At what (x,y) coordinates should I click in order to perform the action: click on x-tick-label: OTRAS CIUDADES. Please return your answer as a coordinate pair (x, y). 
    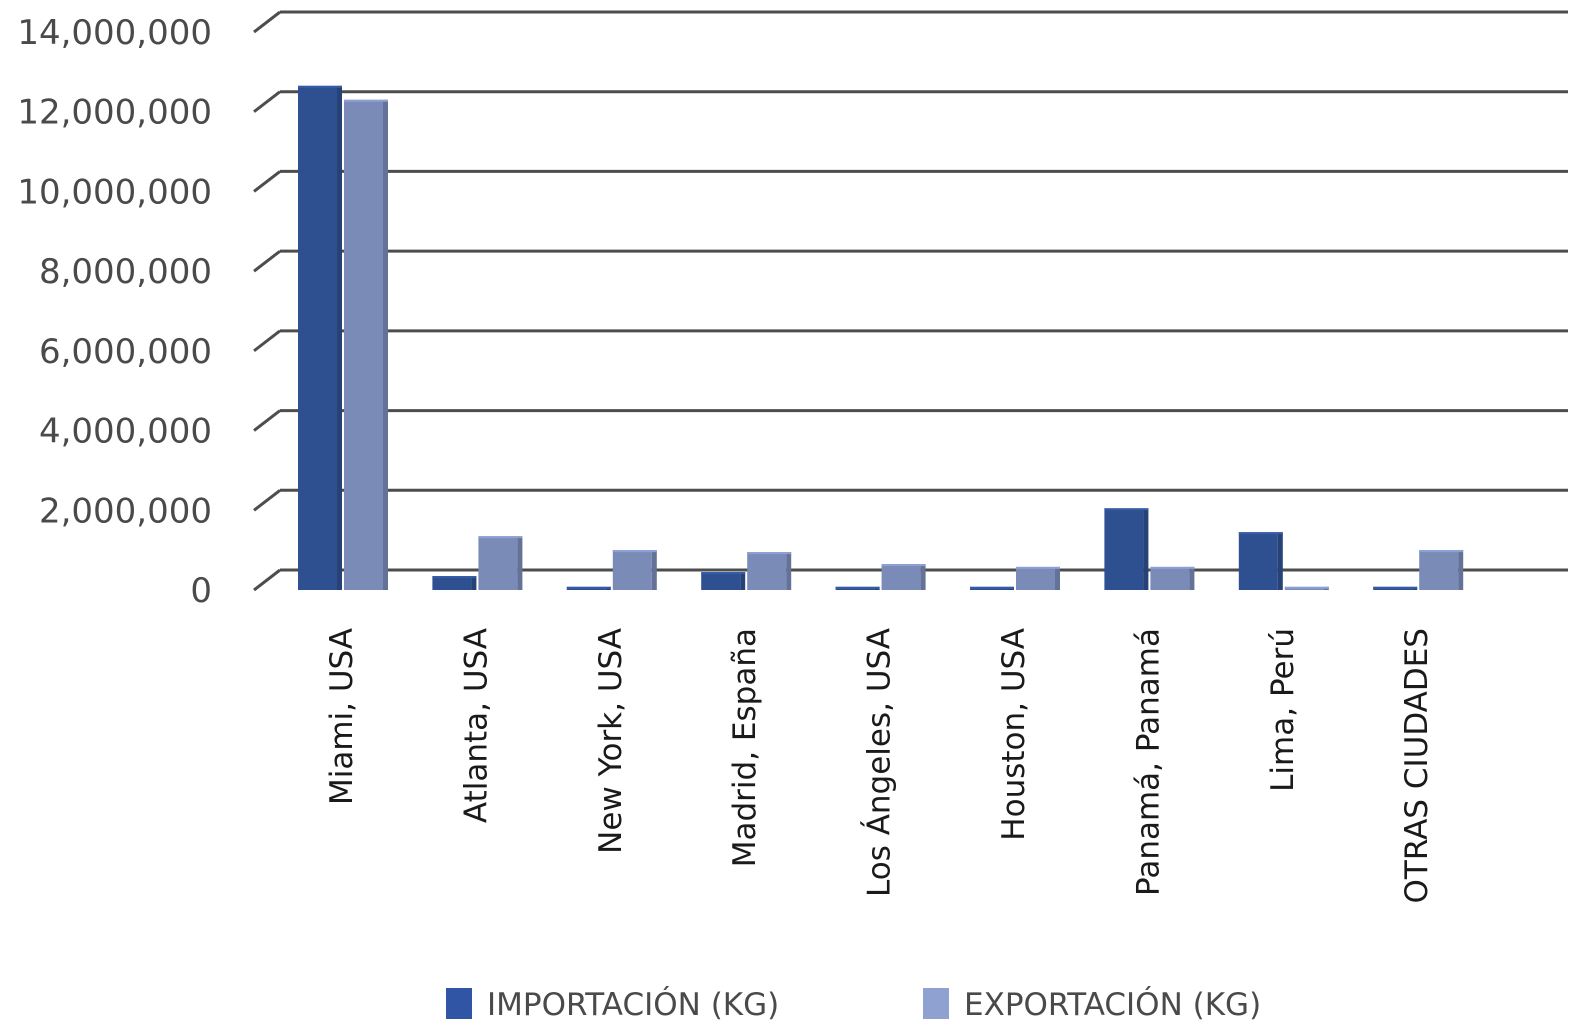
    Looking at the image, I should click on (1417, 766).